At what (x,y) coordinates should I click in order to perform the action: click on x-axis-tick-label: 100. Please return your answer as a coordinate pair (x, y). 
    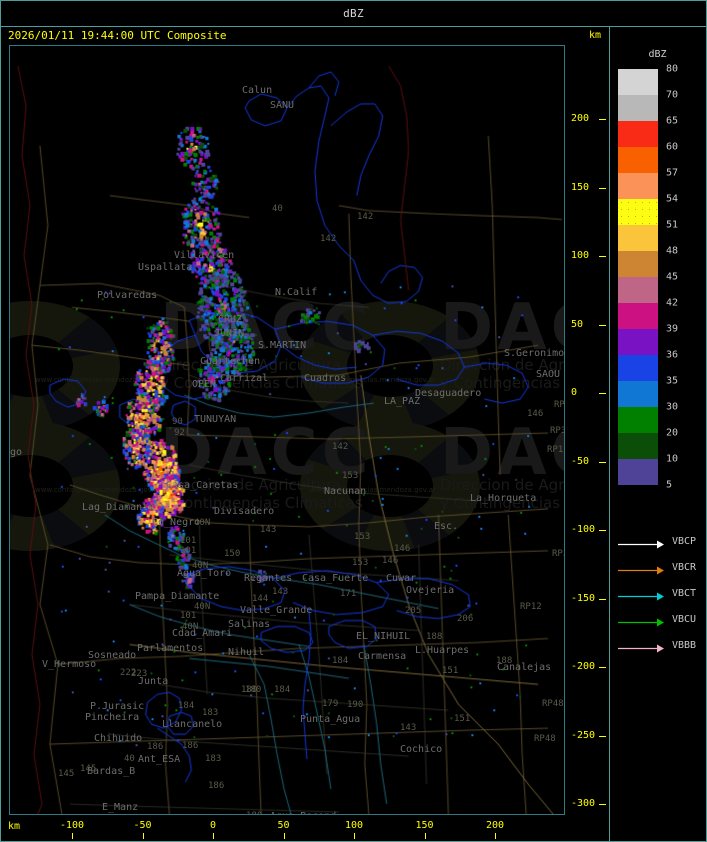
    Looking at the image, I should click on (354, 825).